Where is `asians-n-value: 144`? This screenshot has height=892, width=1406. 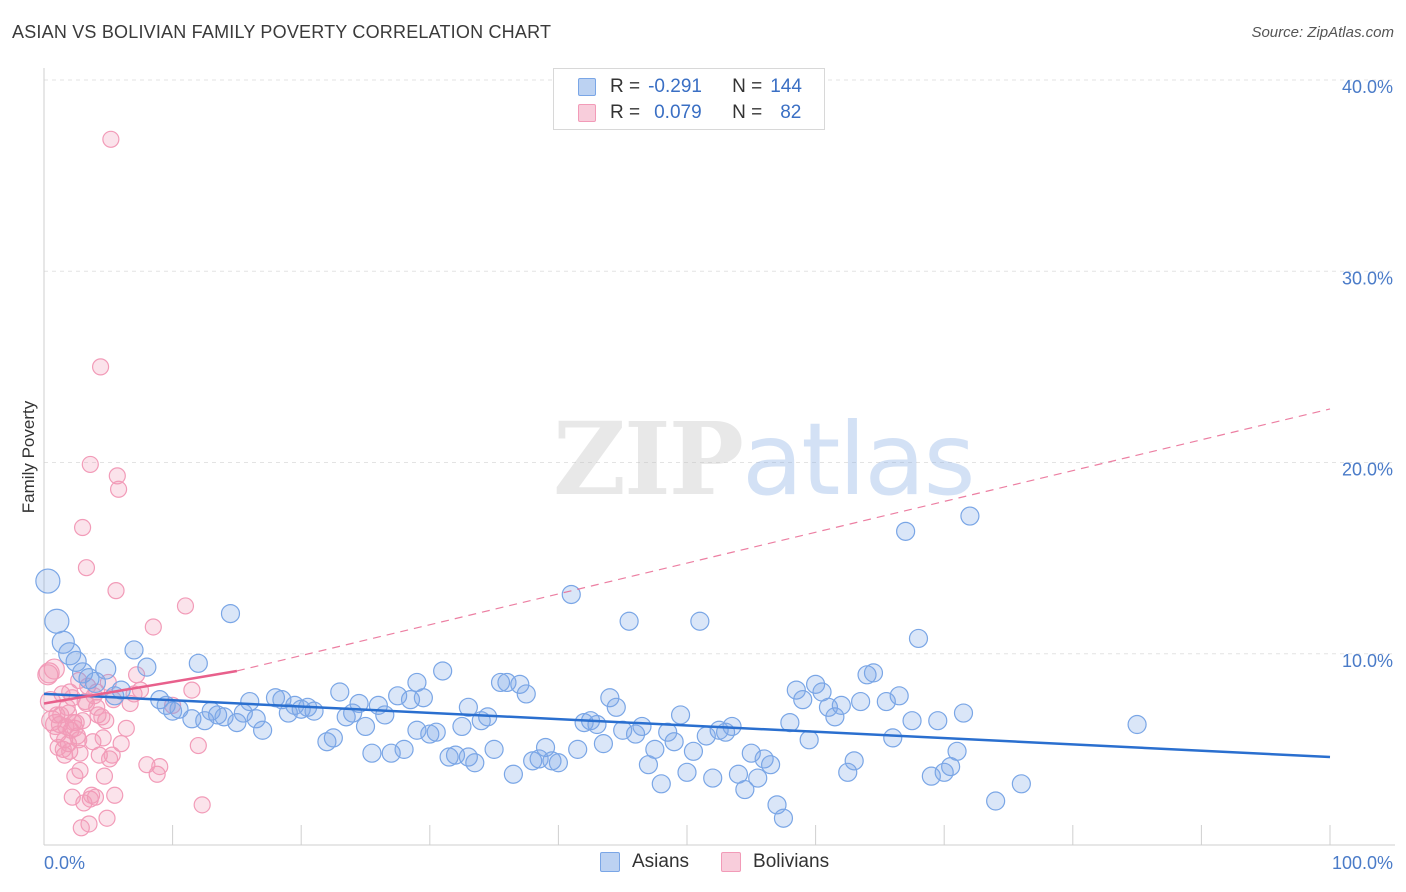
asians-n-value: 144 is located at coordinates (786, 86).